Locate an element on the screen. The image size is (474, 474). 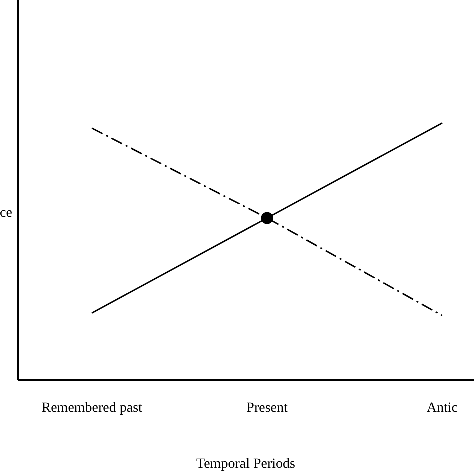
x-tick-label: Remembered past is located at coordinates (92, 408).